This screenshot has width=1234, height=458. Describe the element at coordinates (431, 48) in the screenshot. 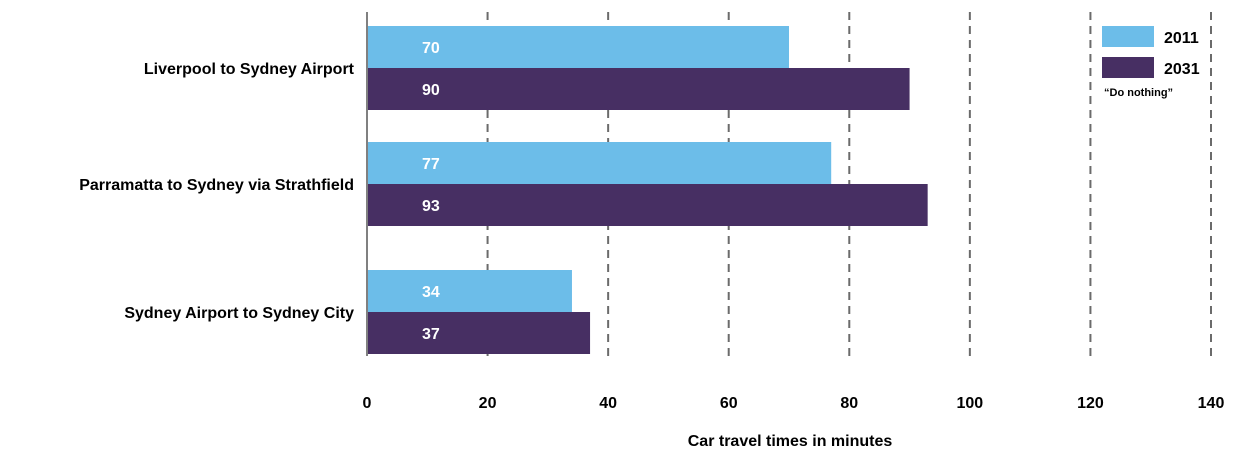

I see `data-label-2011-0: 70` at that location.